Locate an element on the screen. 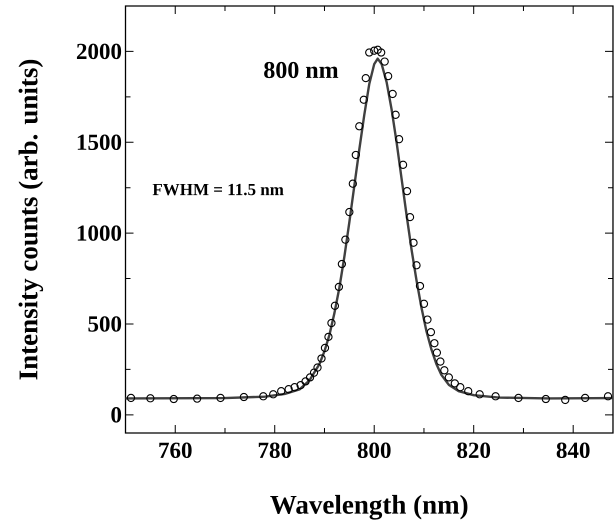 Image resolution: width=614 pixels, height=529 pixels. y-tick-label: 1500 is located at coordinates (100, 142).